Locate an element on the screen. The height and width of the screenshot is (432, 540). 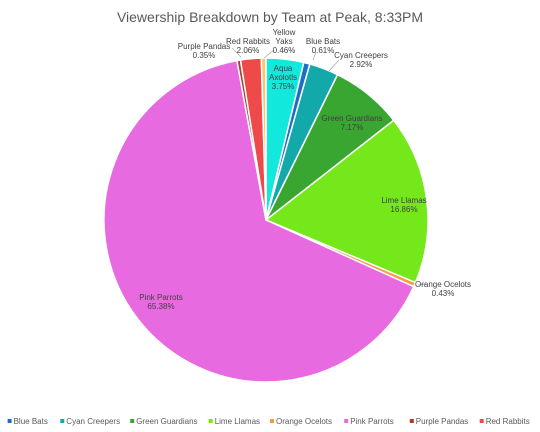
data-label-yellow-yaks: Yellow Yaks 0.46% is located at coordinates (284, 41).